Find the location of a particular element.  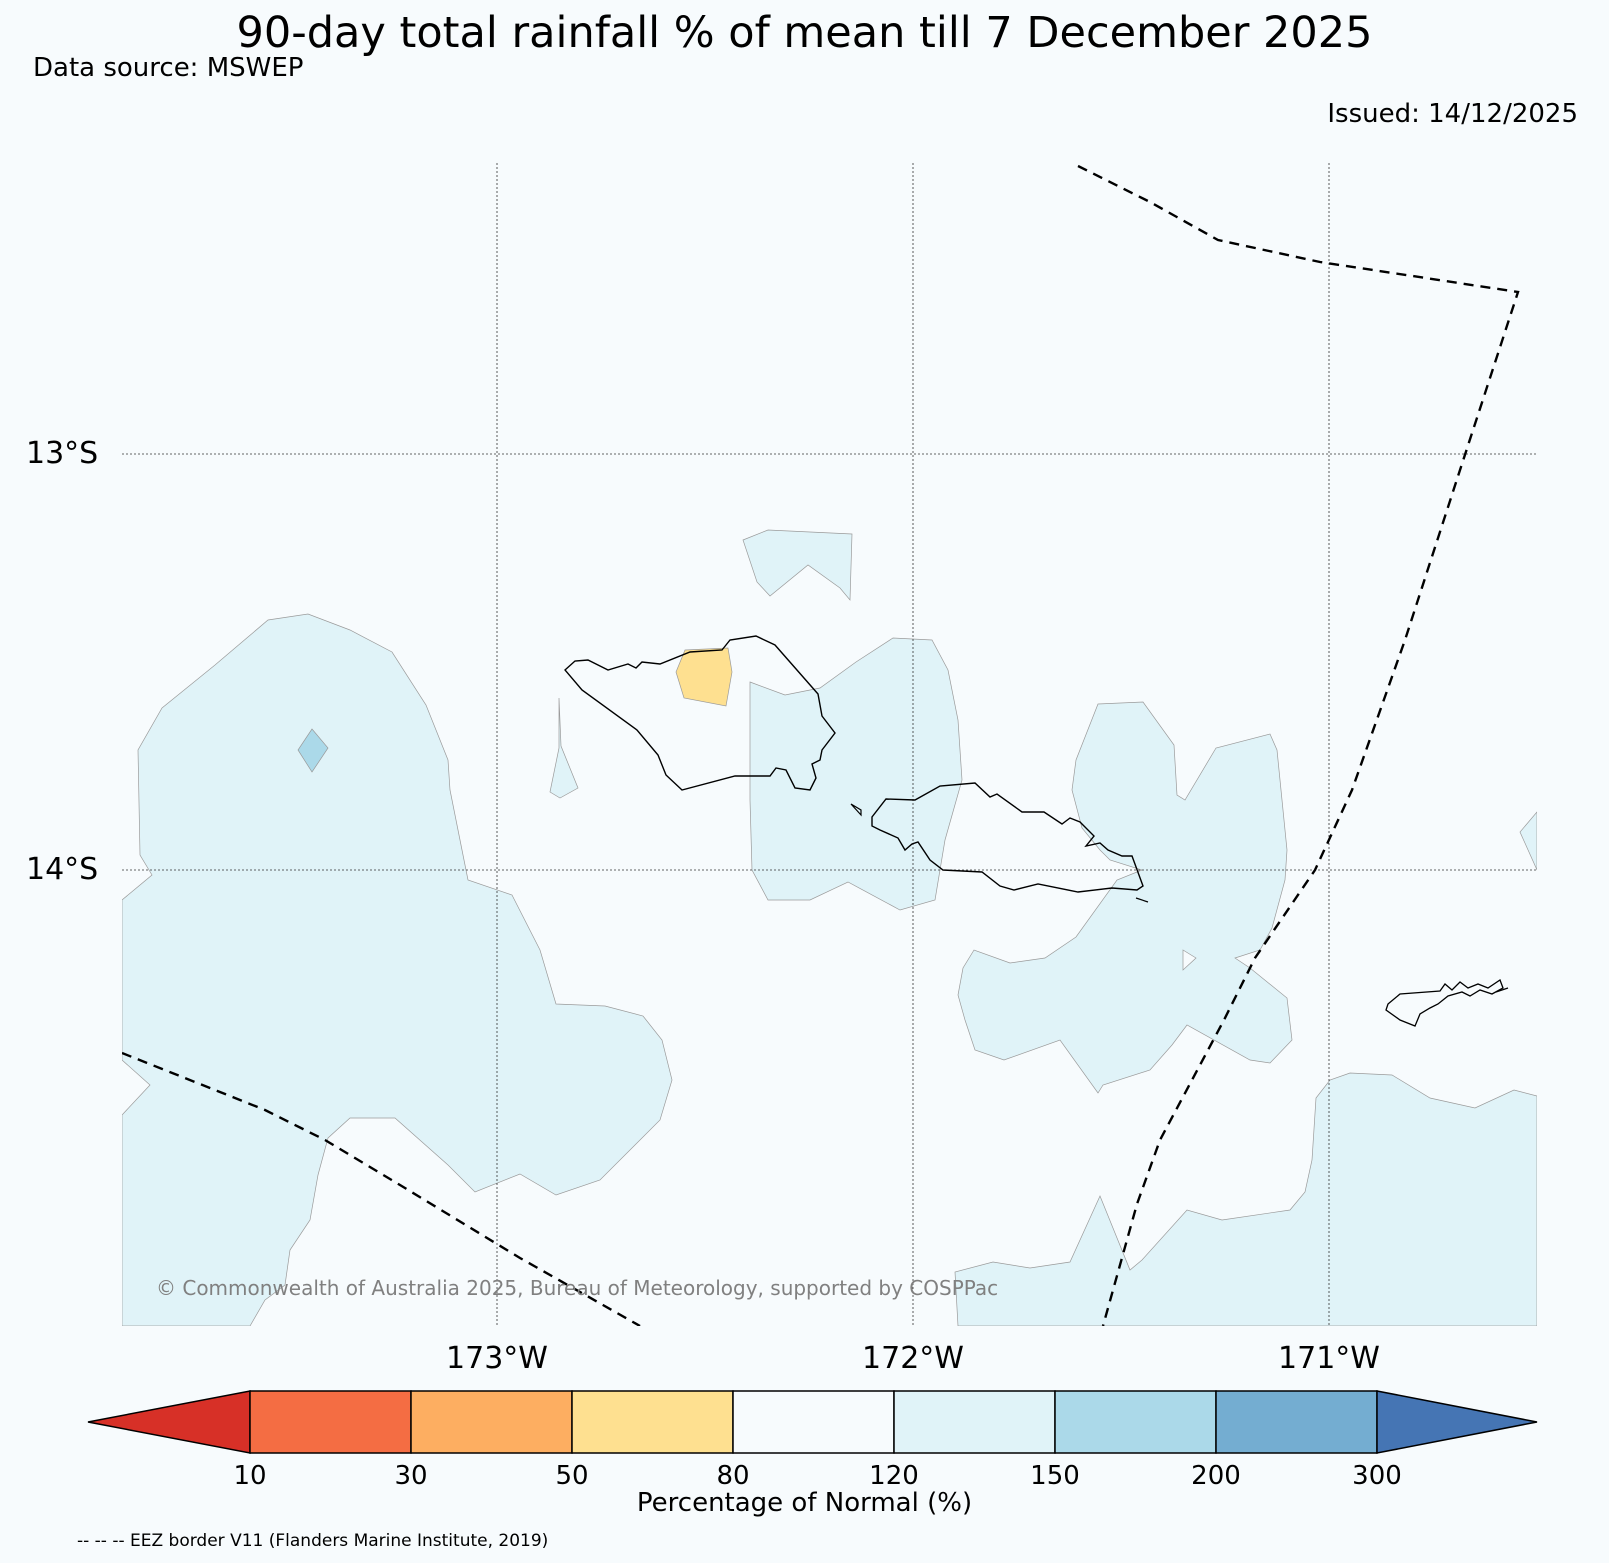

lon-label-172w: 172°W is located at coordinates (913, 1358).